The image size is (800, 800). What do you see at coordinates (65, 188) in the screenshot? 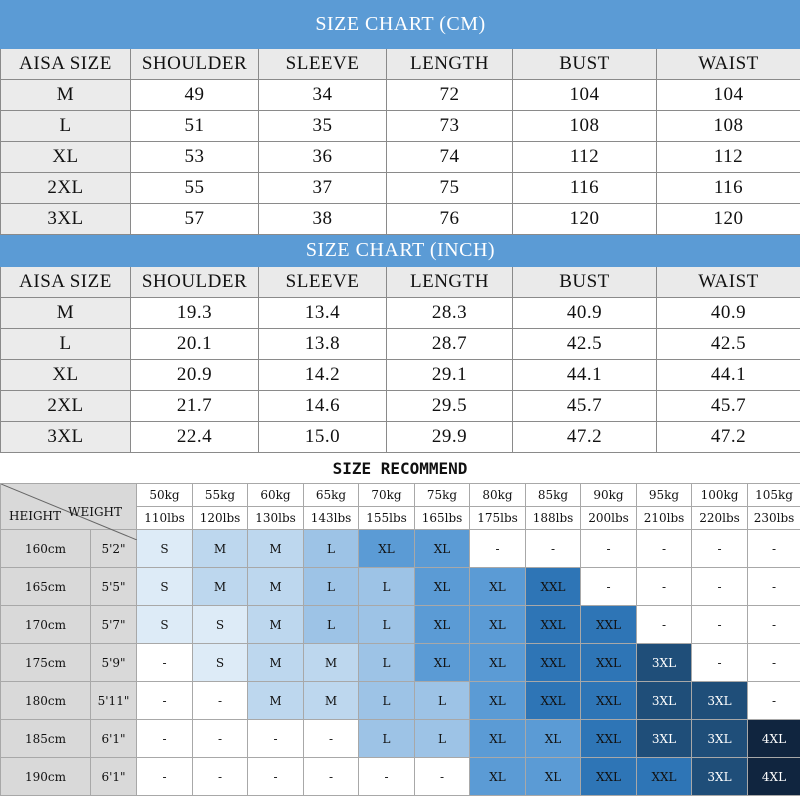
I see `size-label: 2XL` at bounding box center [65, 188].